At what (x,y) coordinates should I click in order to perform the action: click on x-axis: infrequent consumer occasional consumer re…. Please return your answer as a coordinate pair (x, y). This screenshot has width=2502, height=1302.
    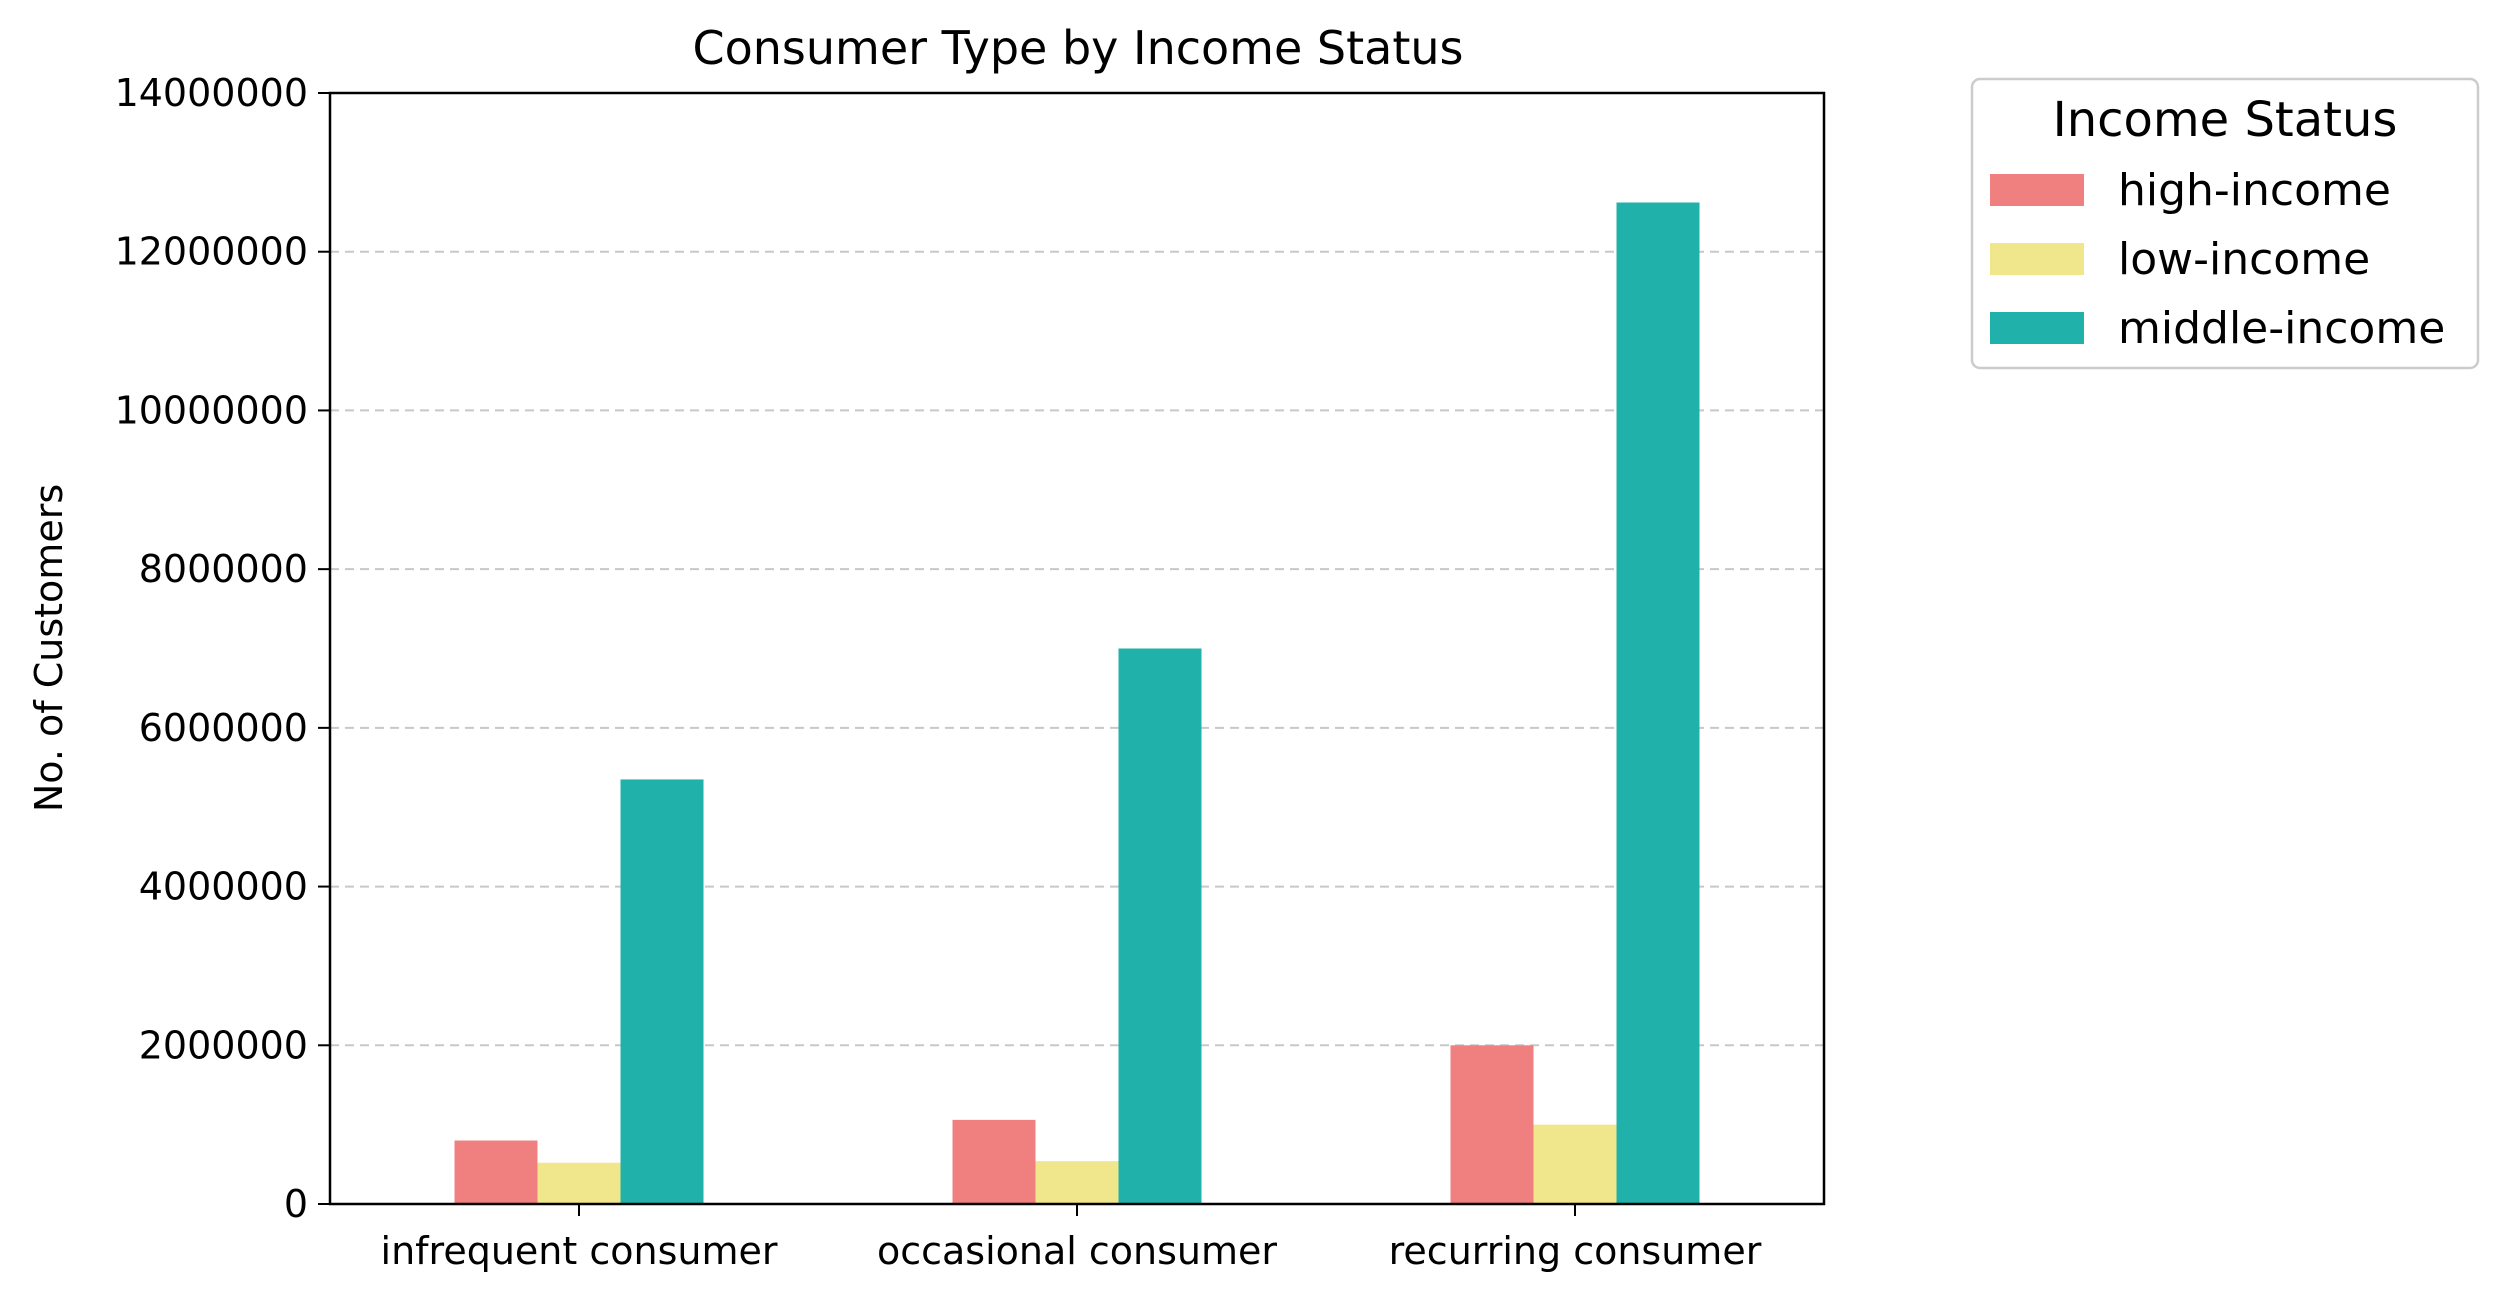
    Looking at the image, I should click on (1071, 1238).